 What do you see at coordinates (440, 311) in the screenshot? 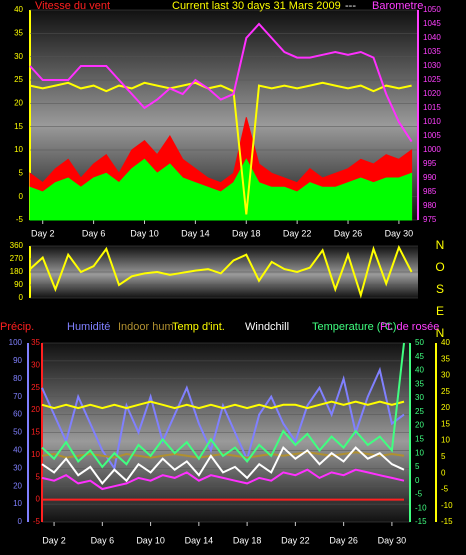
I see `label: E` at bounding box center [440, 311].